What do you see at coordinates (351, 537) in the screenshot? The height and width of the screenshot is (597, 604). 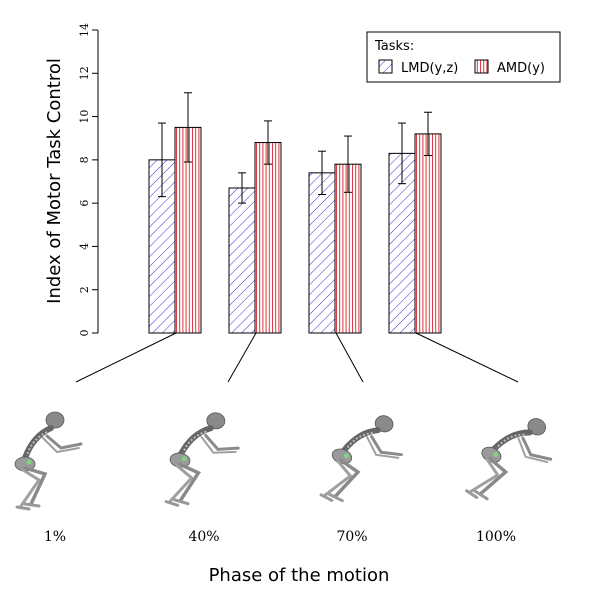 I see `phase-label: 70%` at bounding box center [351, 537].